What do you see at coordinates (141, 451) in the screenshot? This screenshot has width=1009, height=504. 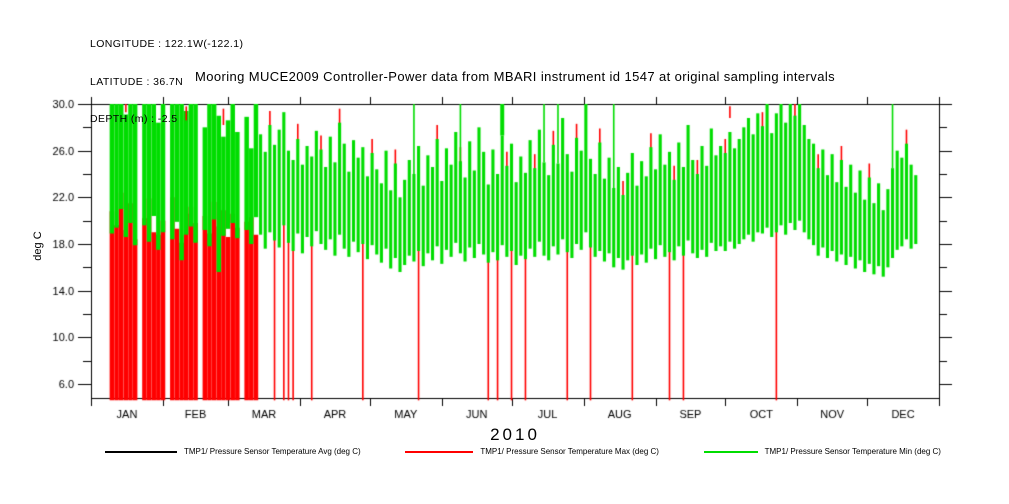 I see `avg-line-swatch` at bounding box center [141, 451].